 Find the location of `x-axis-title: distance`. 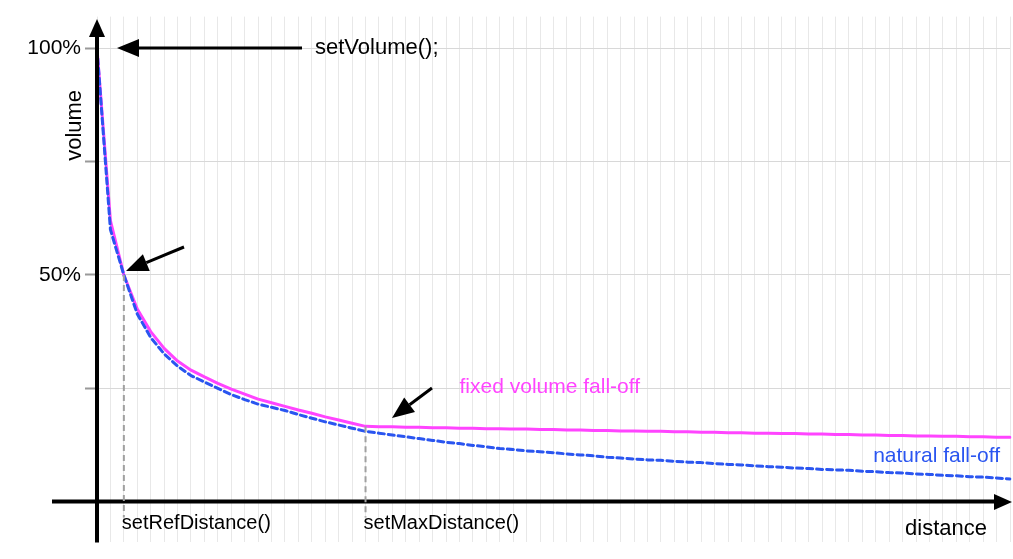

x-axis-title: distance is located at coordinates (946, 528).